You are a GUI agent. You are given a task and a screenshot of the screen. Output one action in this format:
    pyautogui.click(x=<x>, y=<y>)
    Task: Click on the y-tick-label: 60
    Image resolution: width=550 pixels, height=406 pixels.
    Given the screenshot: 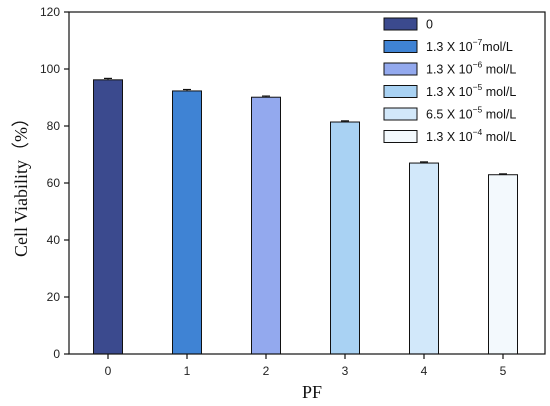 What is the action you would take?
    pyautogui.click(x=54, y=183)
    